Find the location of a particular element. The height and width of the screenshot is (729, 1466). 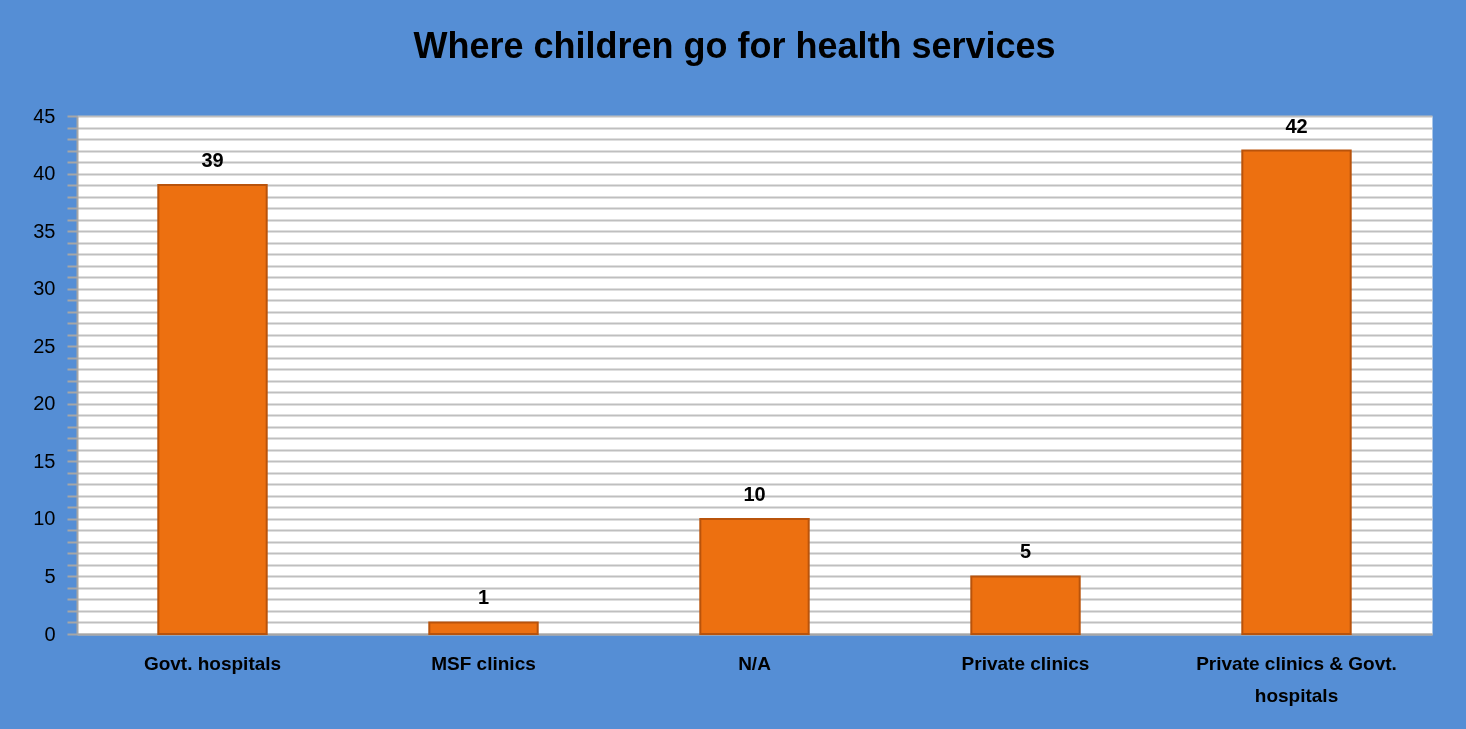

y-tick-label: 35 is located at coordinates (44, 230).